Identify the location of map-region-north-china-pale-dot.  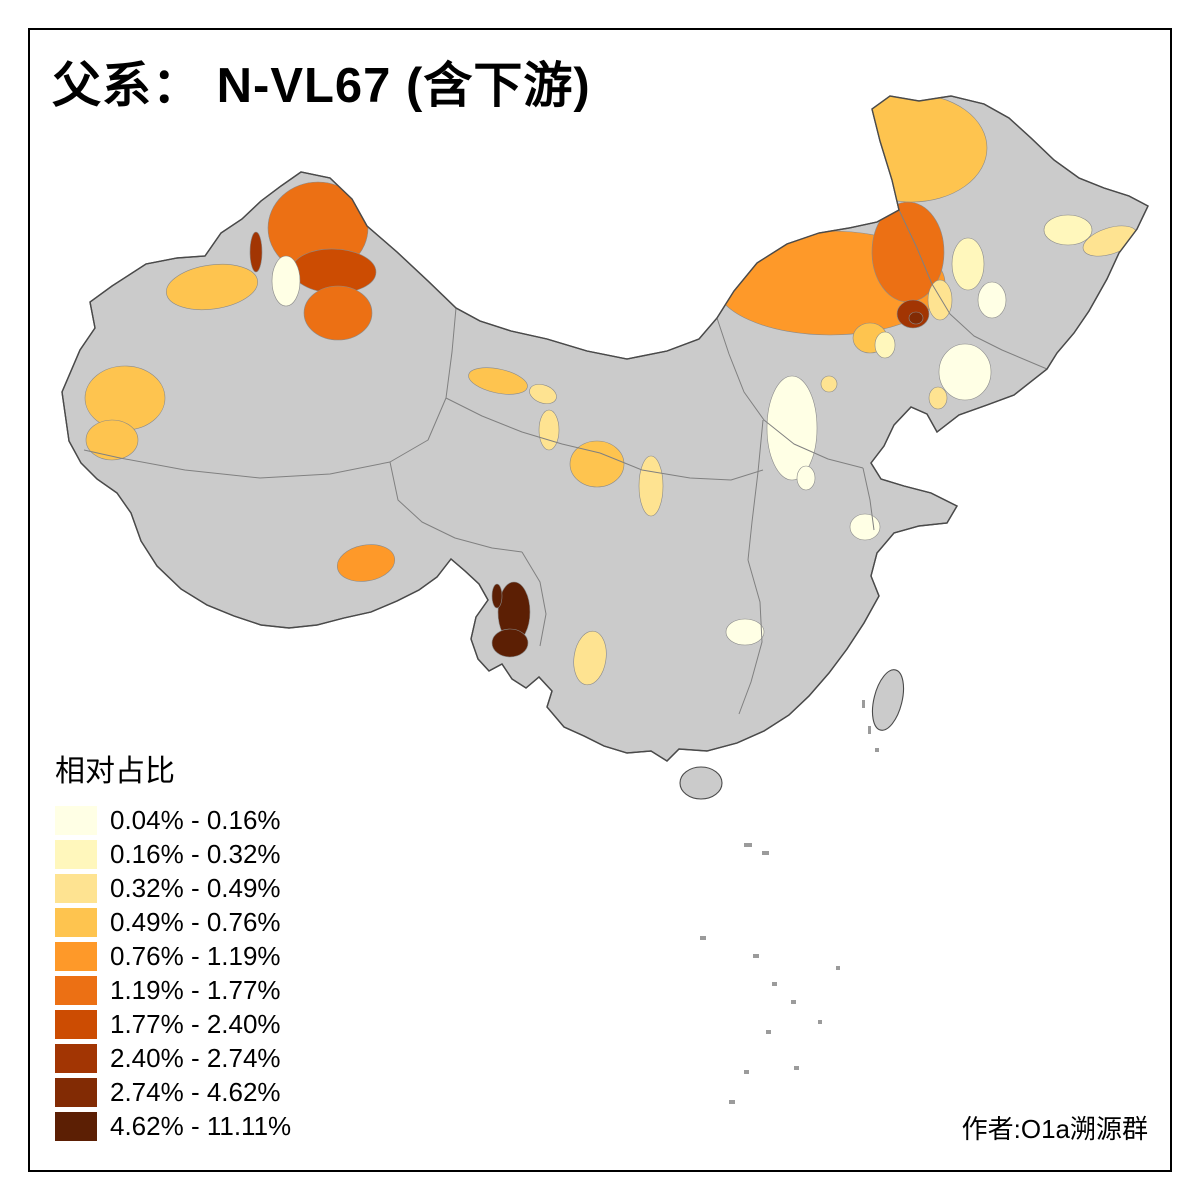
(806, 478).